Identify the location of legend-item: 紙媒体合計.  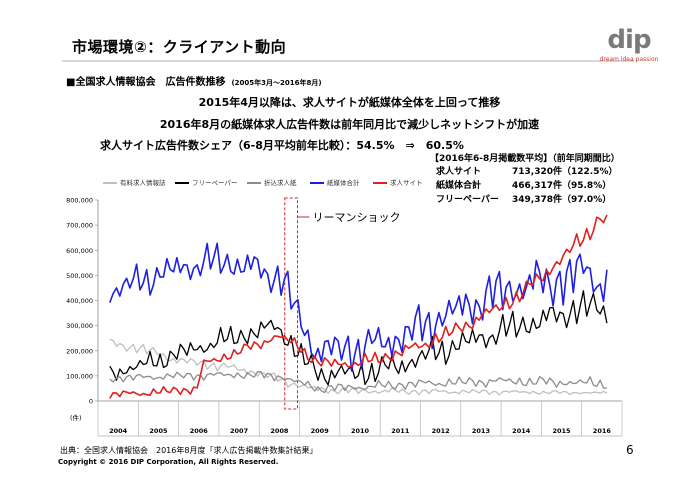
(335, 182).